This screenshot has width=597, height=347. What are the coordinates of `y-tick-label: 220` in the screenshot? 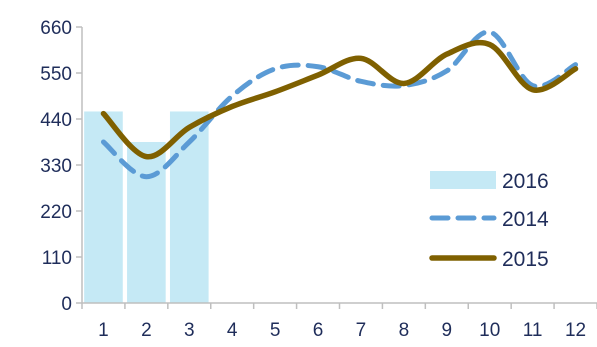 It's located at (56, 212).